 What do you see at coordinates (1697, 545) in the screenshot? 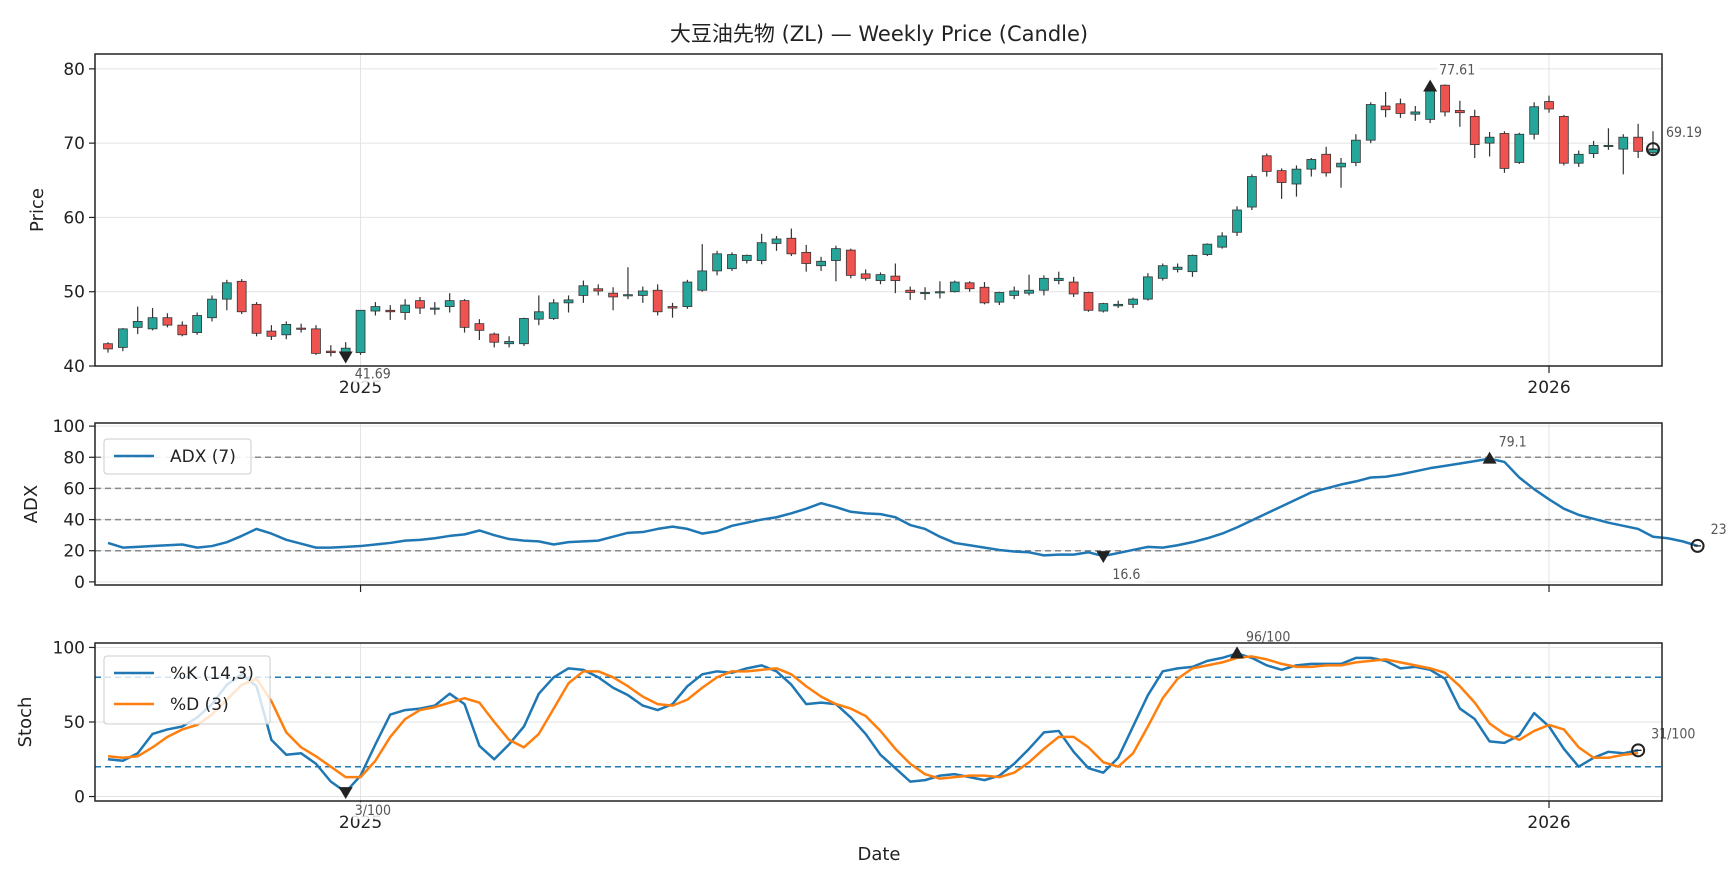
I see `adx-last-marker` at bounding box center [1697, 545].